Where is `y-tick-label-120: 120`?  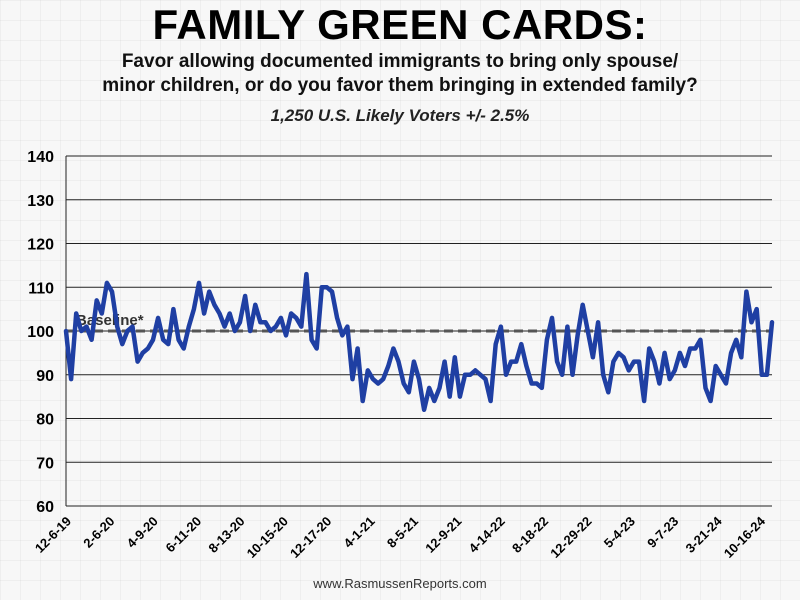 y-tick-label-120: 120 is located at coordinates (40, 245).